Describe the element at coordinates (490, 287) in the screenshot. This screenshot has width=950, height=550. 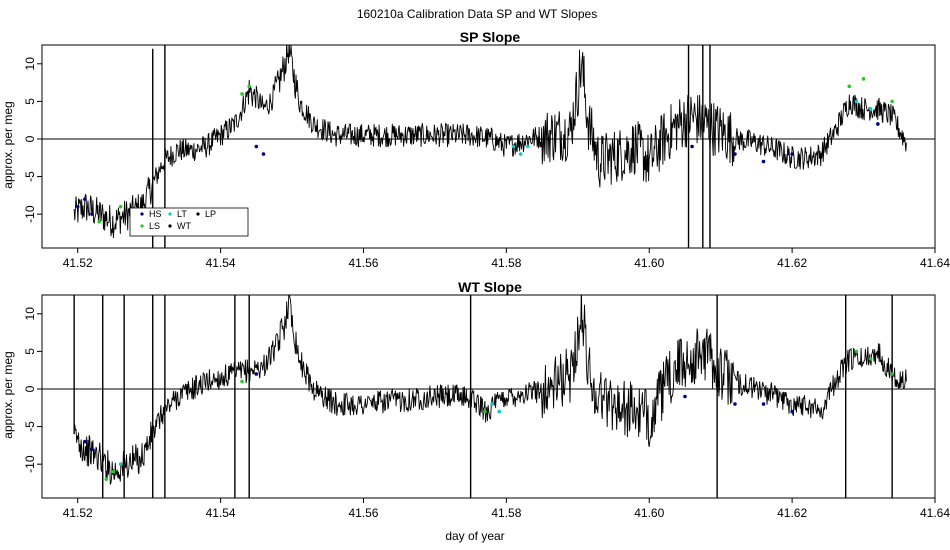
I see `wt-slope-title: WT Slope` at that location.